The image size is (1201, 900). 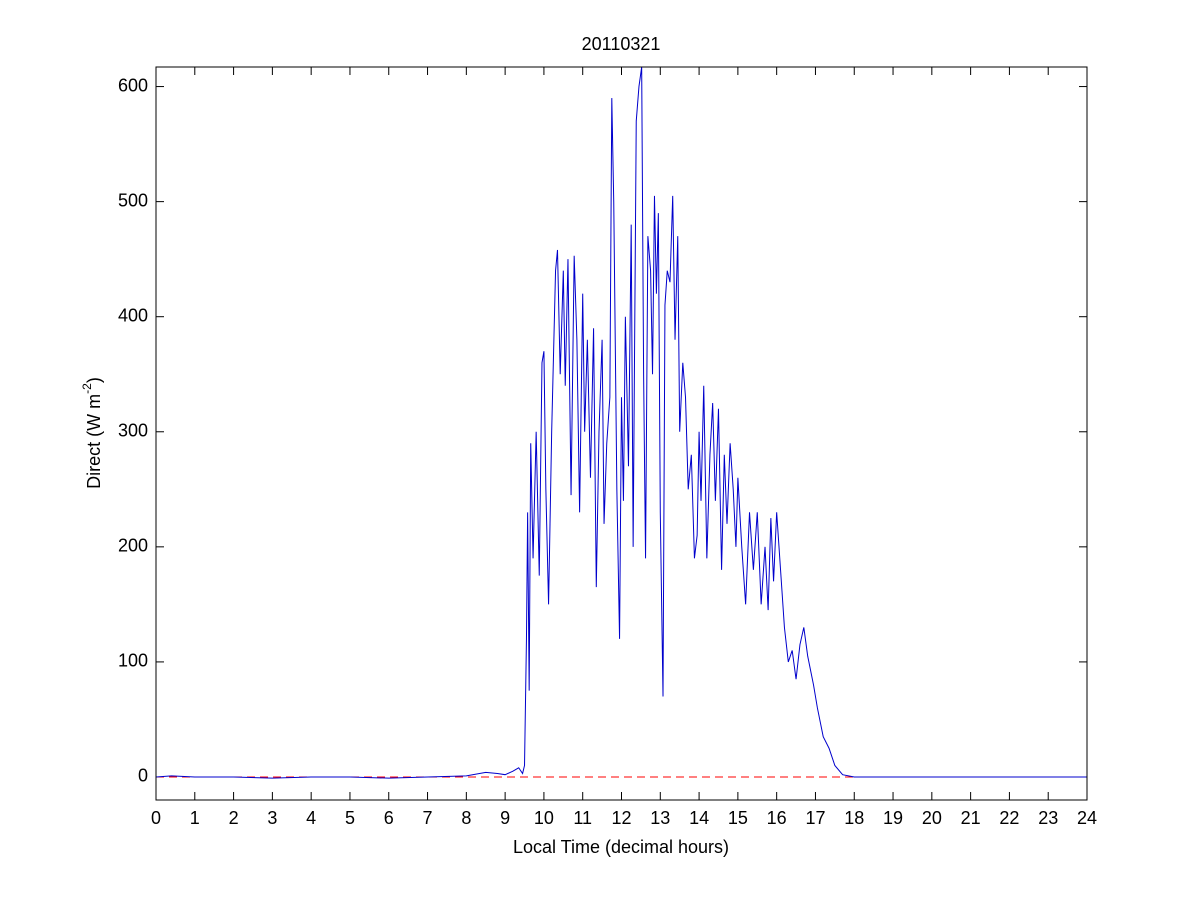 I want to click on y-tick-label: 600, so click(x=133, y=85).